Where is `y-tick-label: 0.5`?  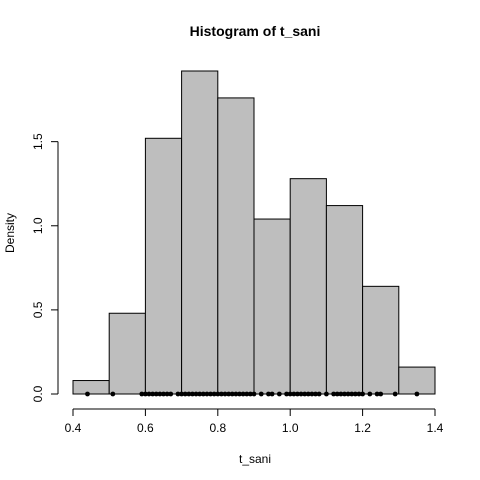
y-tick-label: 0.5 is located at coordinates (38, 309).